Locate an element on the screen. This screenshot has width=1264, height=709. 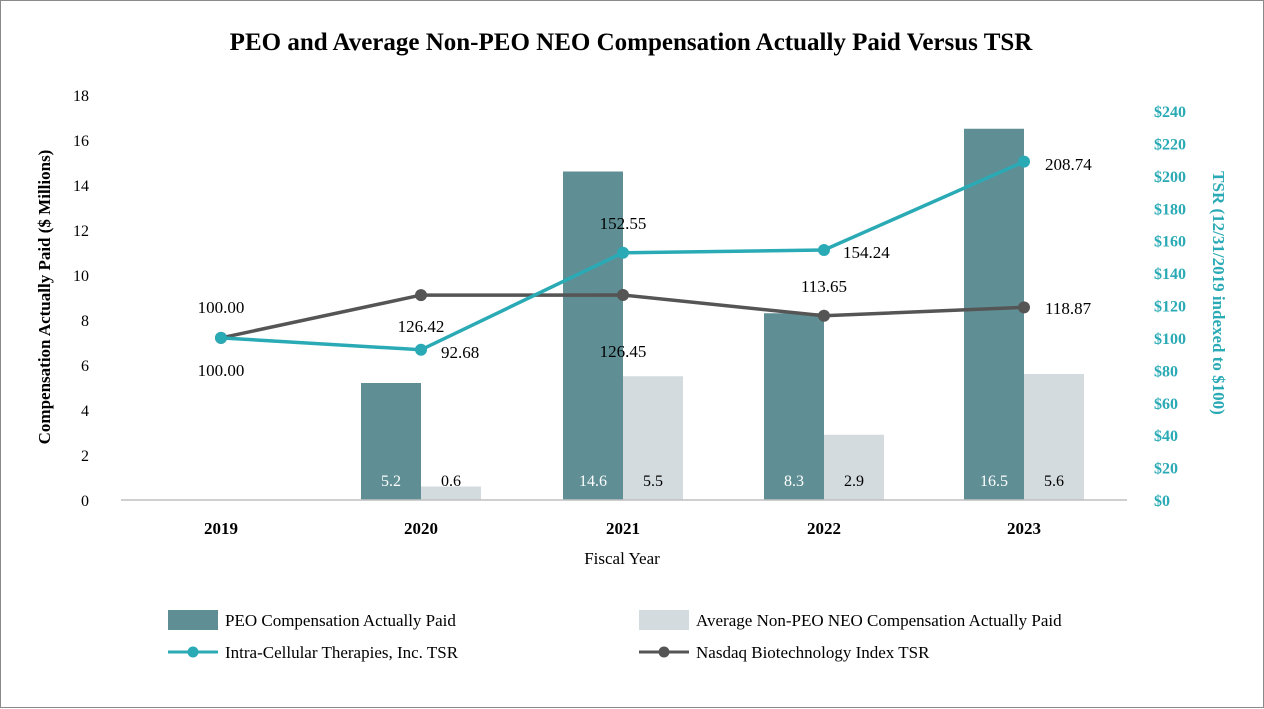
legend-label-nasdaq: Nasdaq Biotechnology Index TSR is located at coordinates (813, 652).